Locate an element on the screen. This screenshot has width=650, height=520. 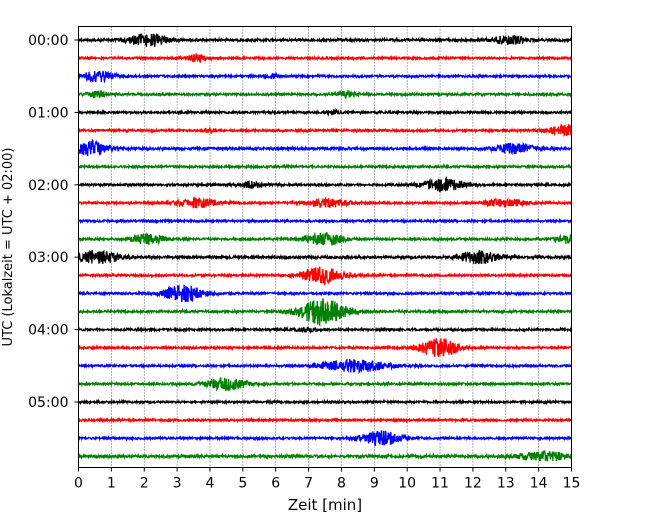
y-tick-label: 01:00 is located at coordinates (48, 113).